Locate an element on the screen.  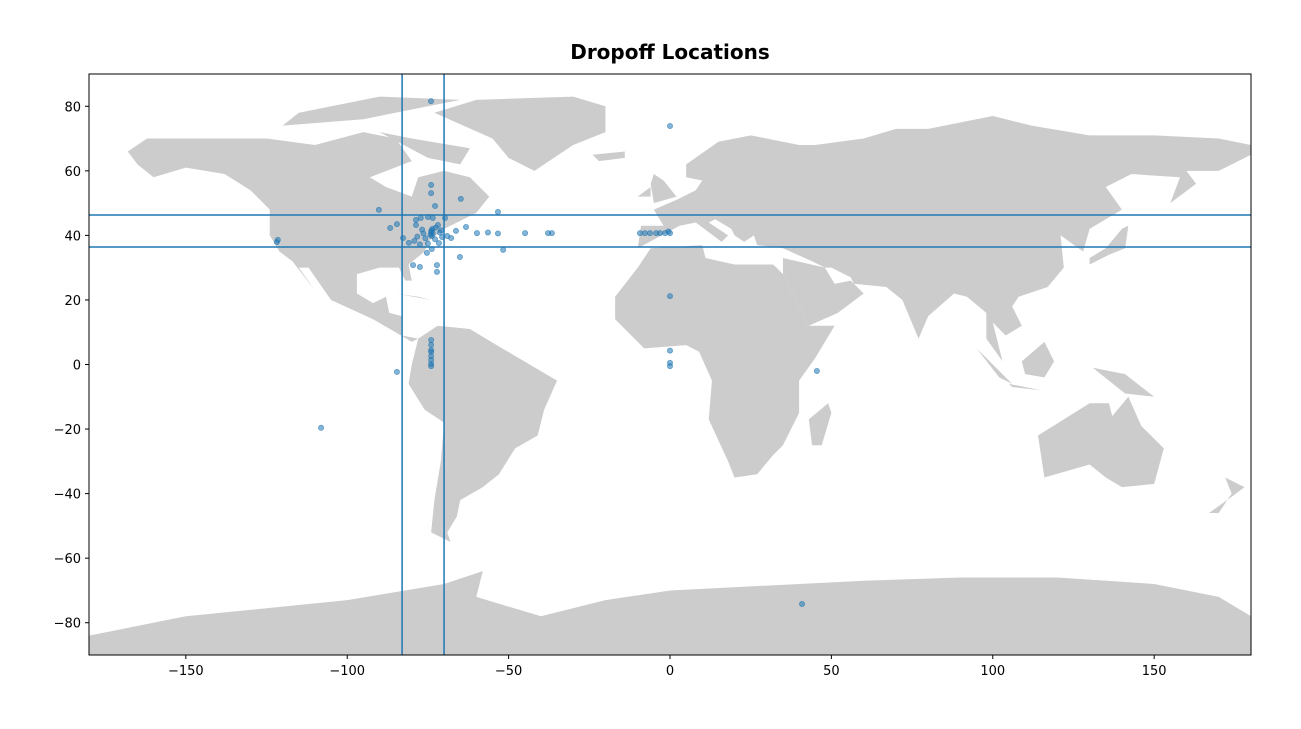
y-tick-label: 80 is located at coordinates (72, 107).